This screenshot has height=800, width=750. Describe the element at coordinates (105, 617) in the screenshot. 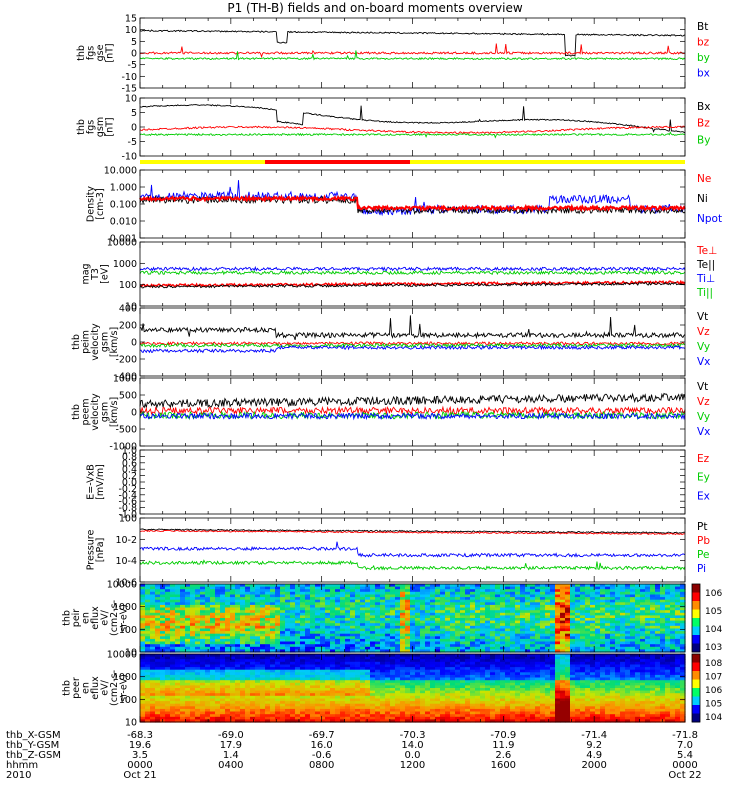

I see `y-axis-label-line: eV/` at that location.